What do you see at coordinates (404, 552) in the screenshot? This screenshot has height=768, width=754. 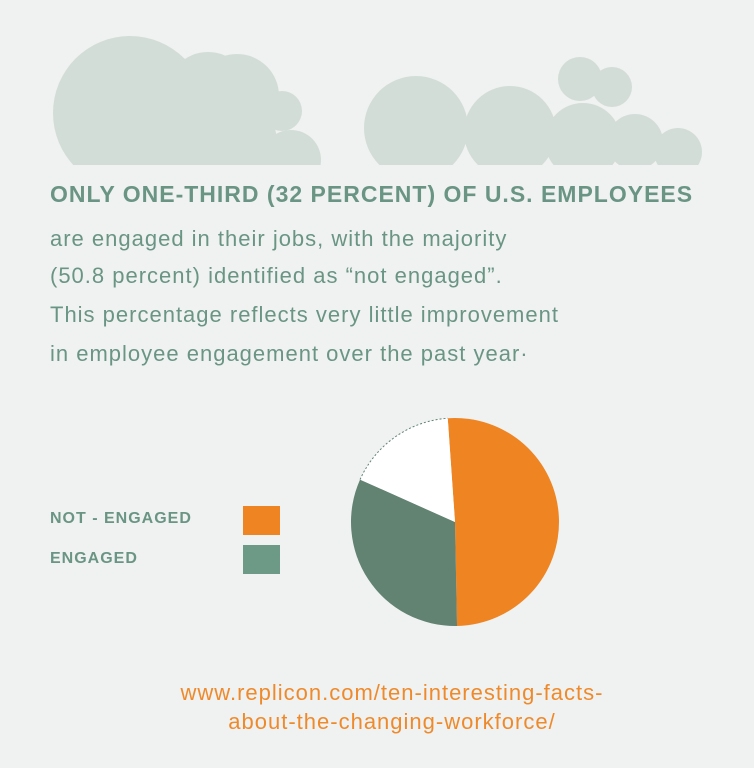 I see `pie-slice-engaged` at bounding box center [404, 552].